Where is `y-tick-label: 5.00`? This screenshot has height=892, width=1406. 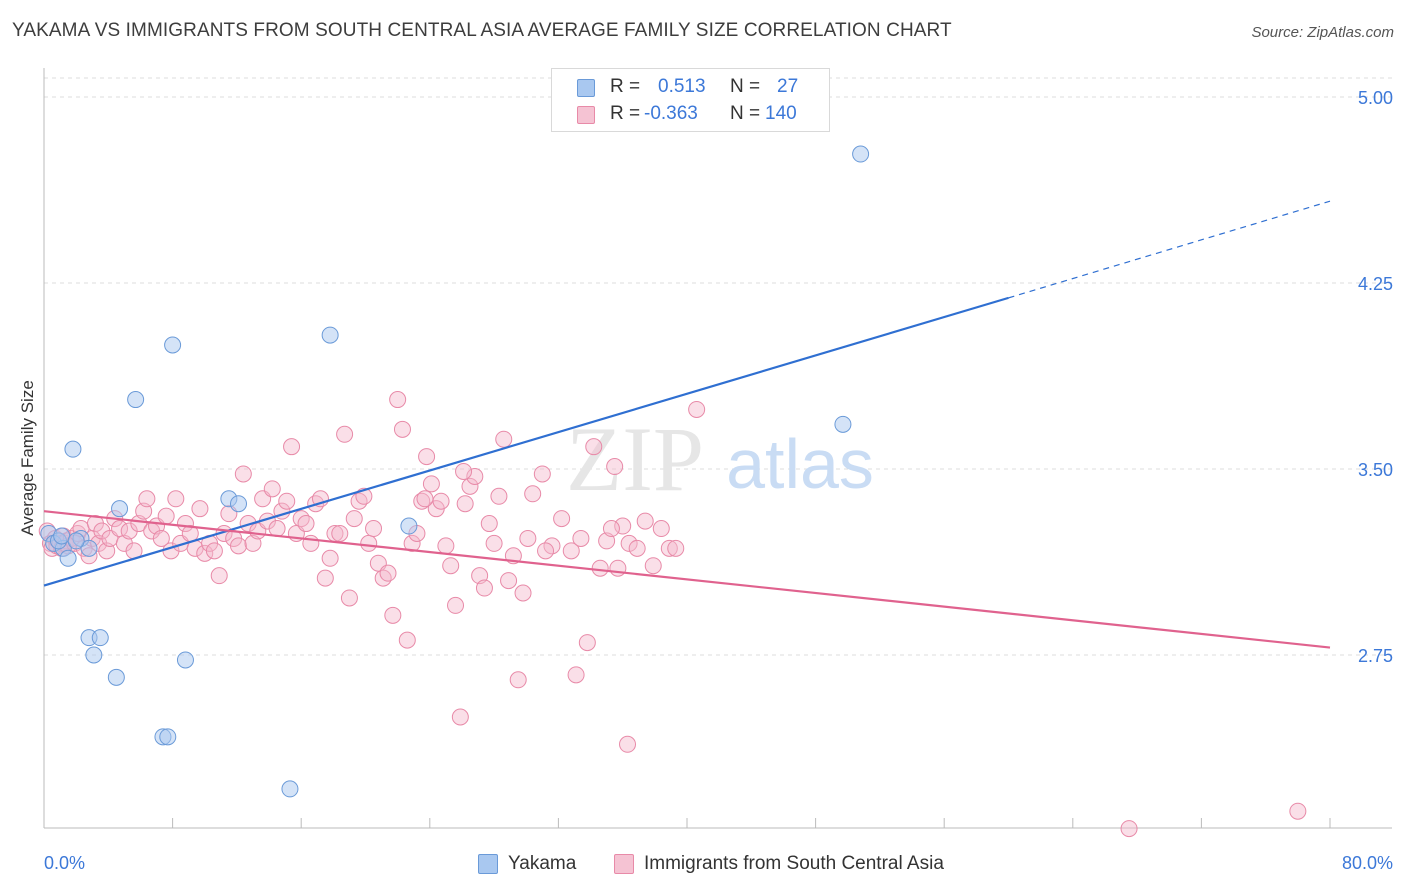 y-tick-label: 5.00 is located at coordinates (1375, 98).